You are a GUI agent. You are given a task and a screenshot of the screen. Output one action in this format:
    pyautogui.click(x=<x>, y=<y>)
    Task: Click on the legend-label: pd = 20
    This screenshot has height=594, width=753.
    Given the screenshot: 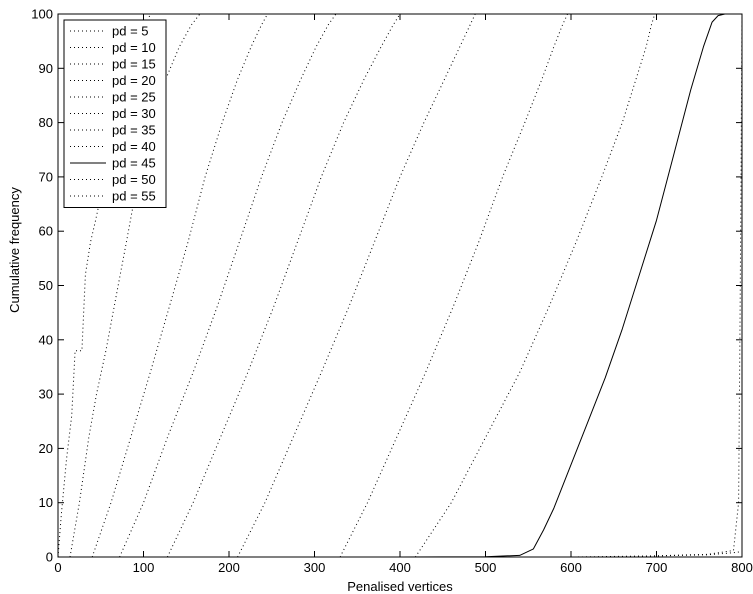 What is the action you would take?
    pyautogui.click(x=134, y=80)
    